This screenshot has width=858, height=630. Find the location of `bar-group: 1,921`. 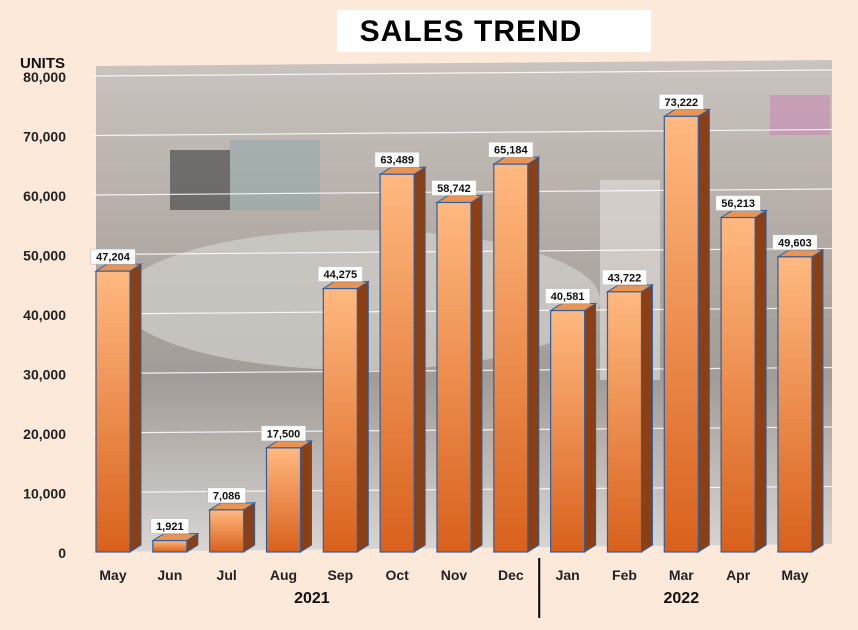

bar-group: 1,921 is located at coordinates (175, 535).